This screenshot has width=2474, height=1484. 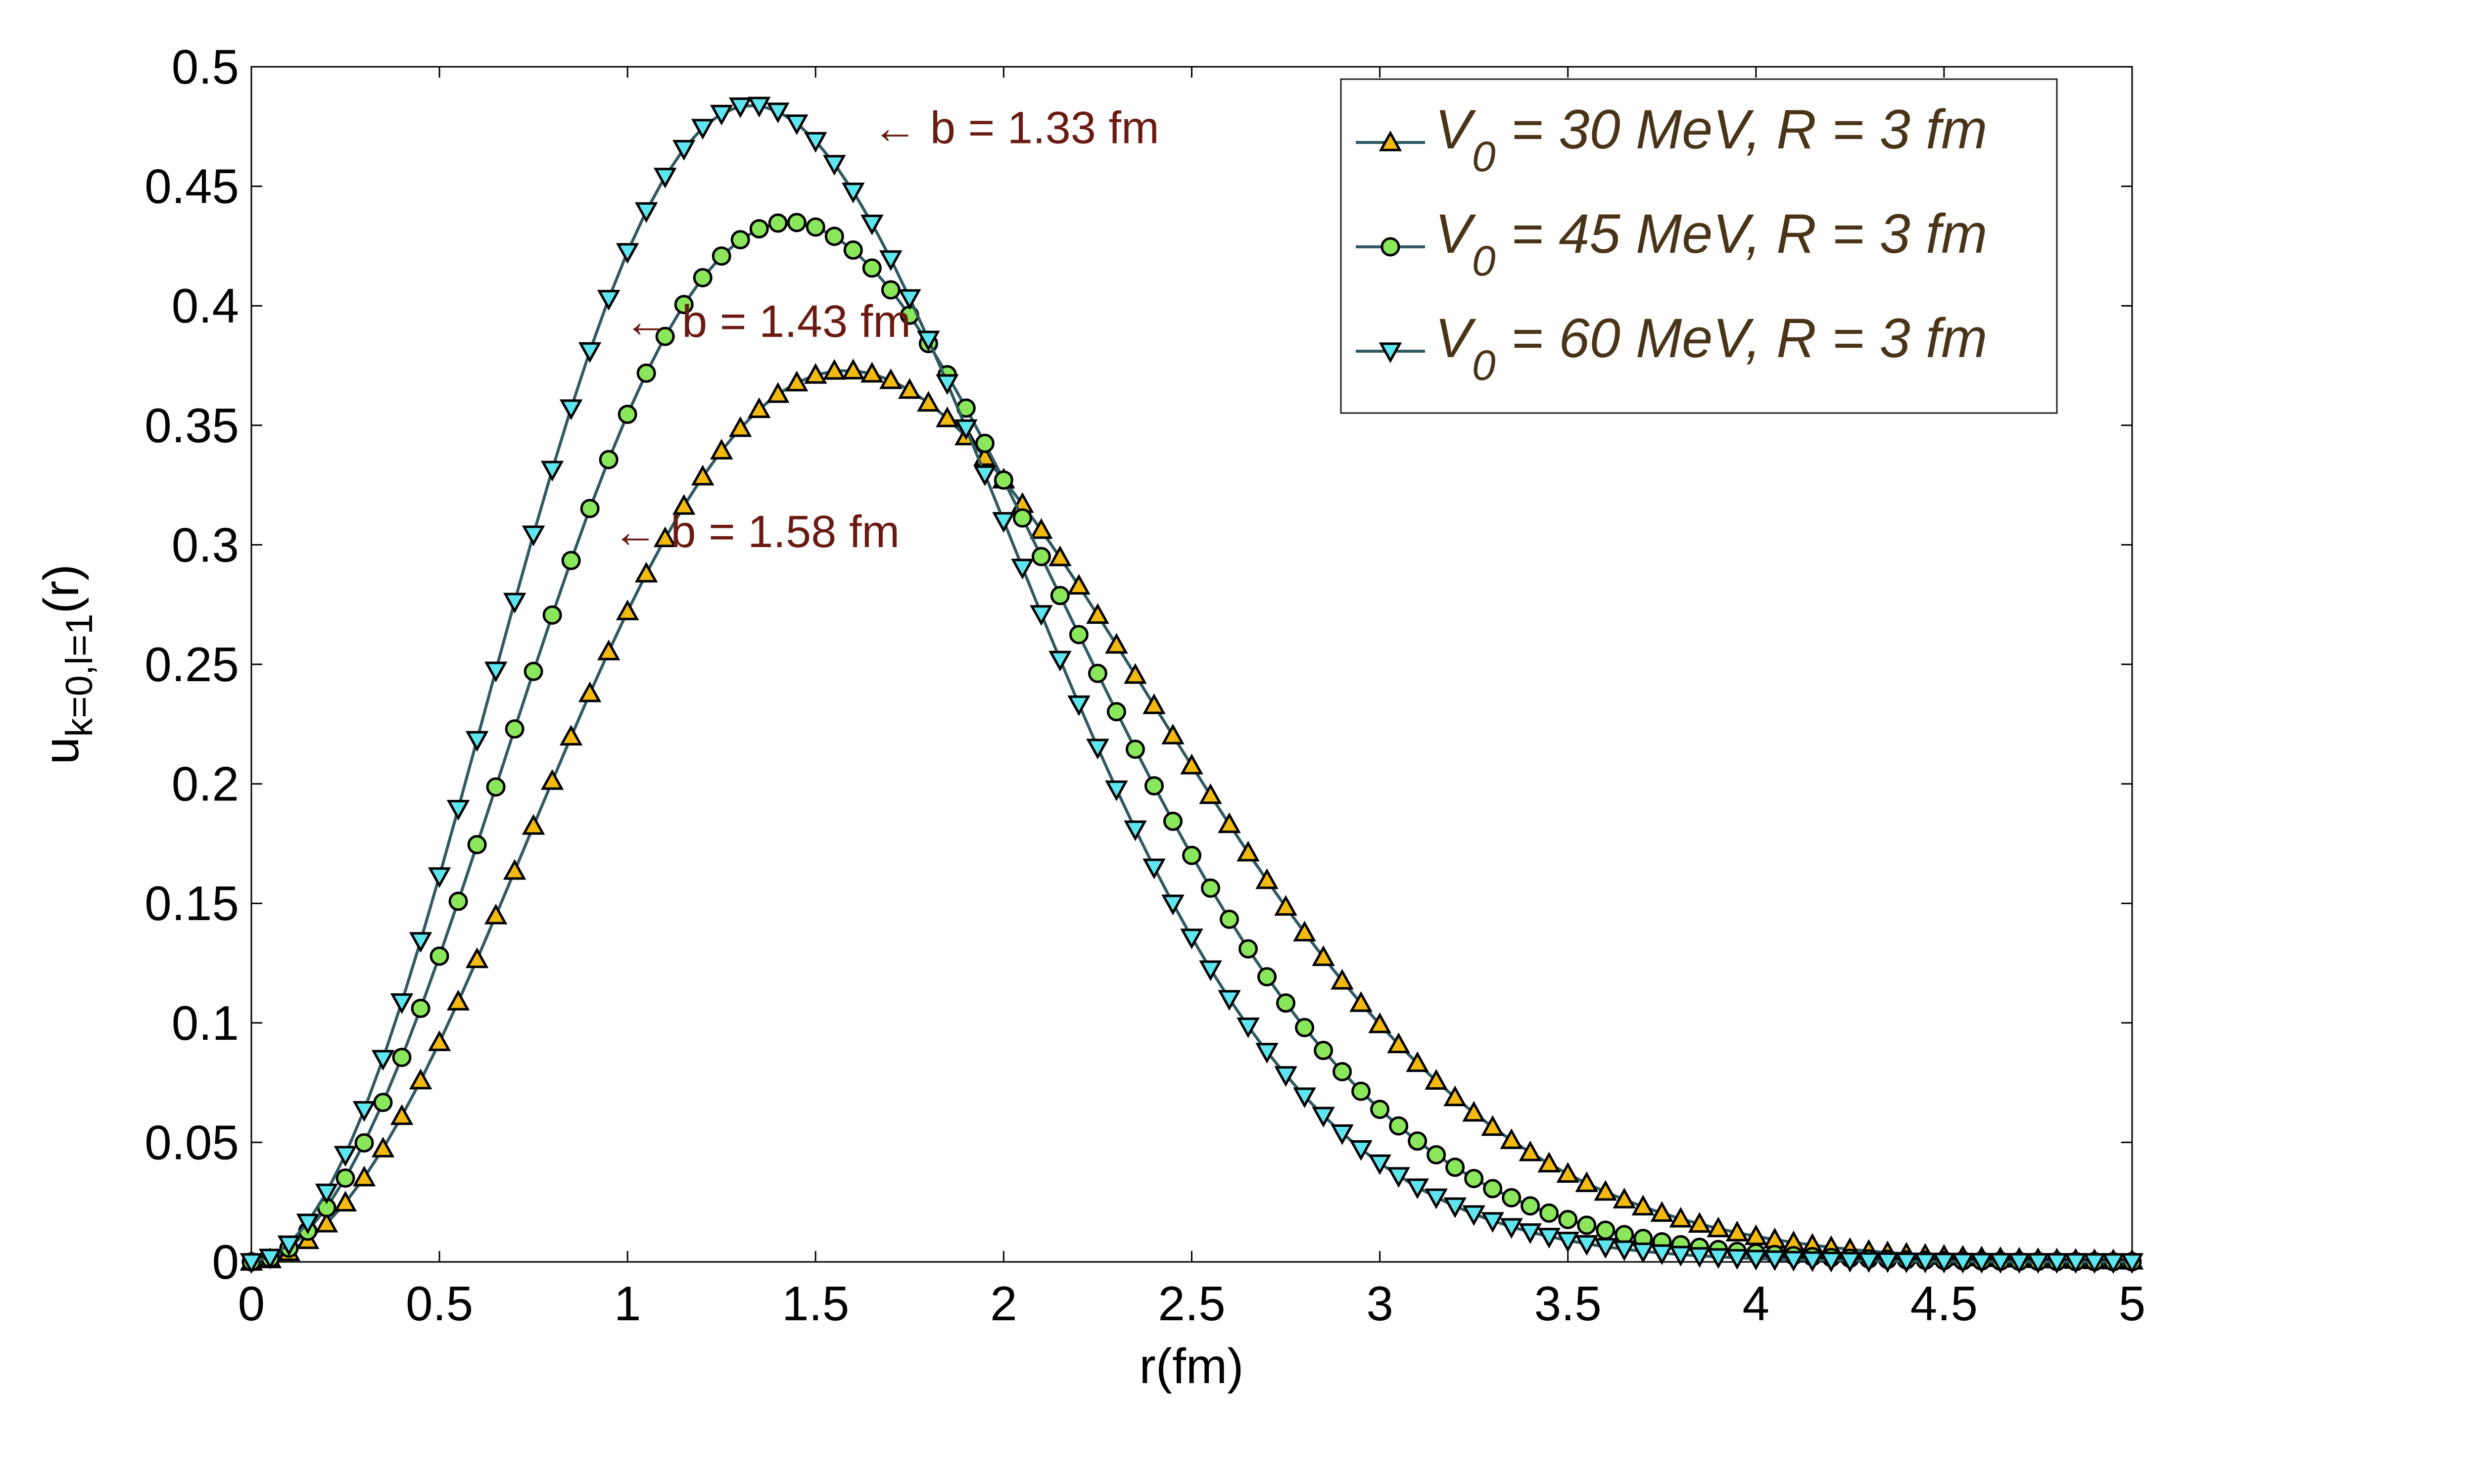 I want to click on y-tick-label: 0.45, so click(x=192, y=186).